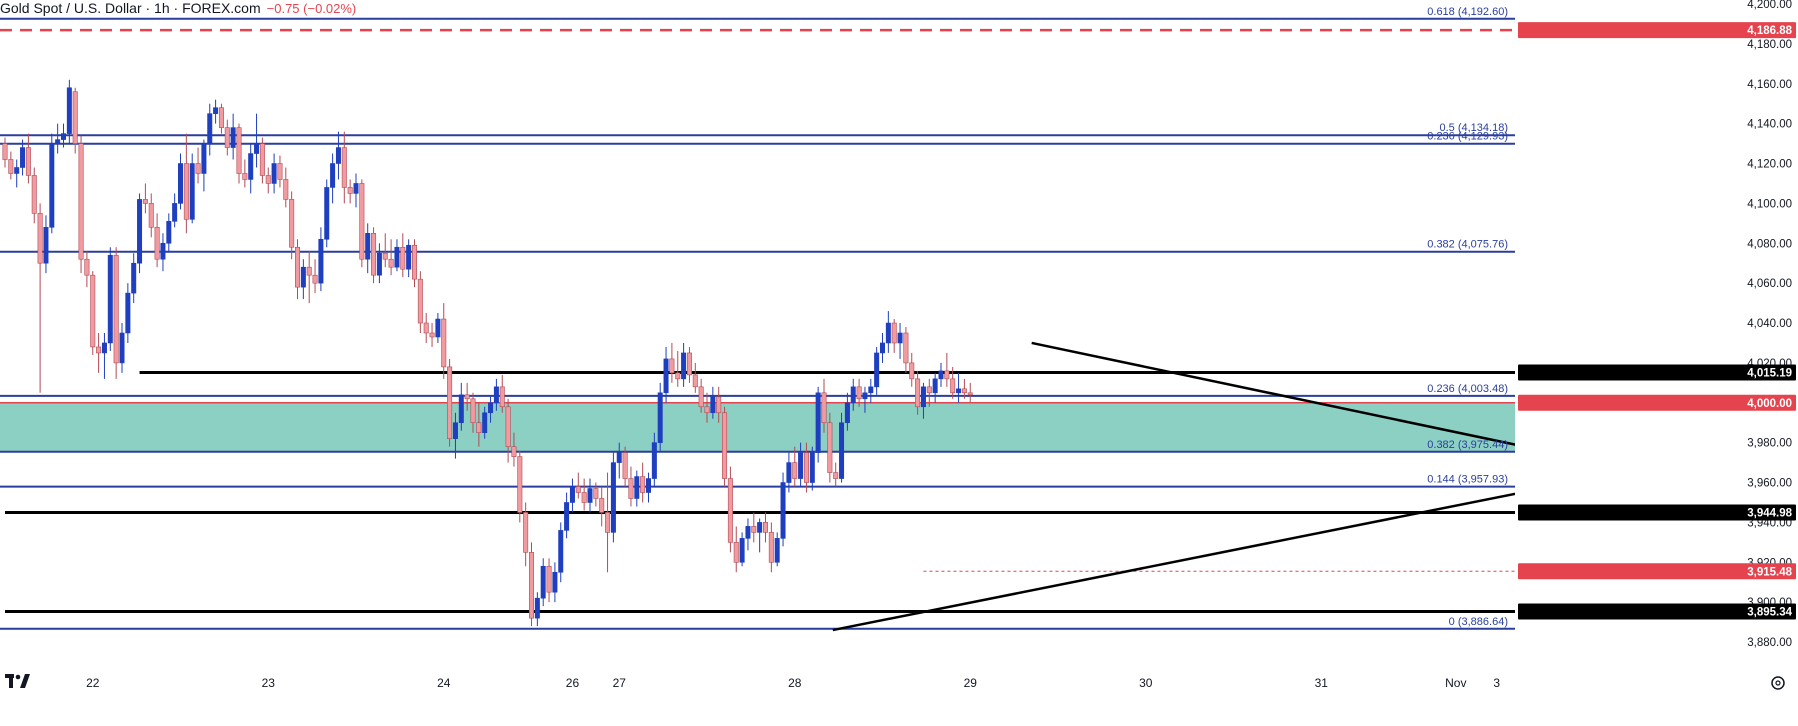 Image resolution: width=1798 pixels, height=726 pixels. Describe the element at coordinates (1467, 12) in the screenshot. I see `fib-level-label: 0.618 (4,192.60)` at that location.